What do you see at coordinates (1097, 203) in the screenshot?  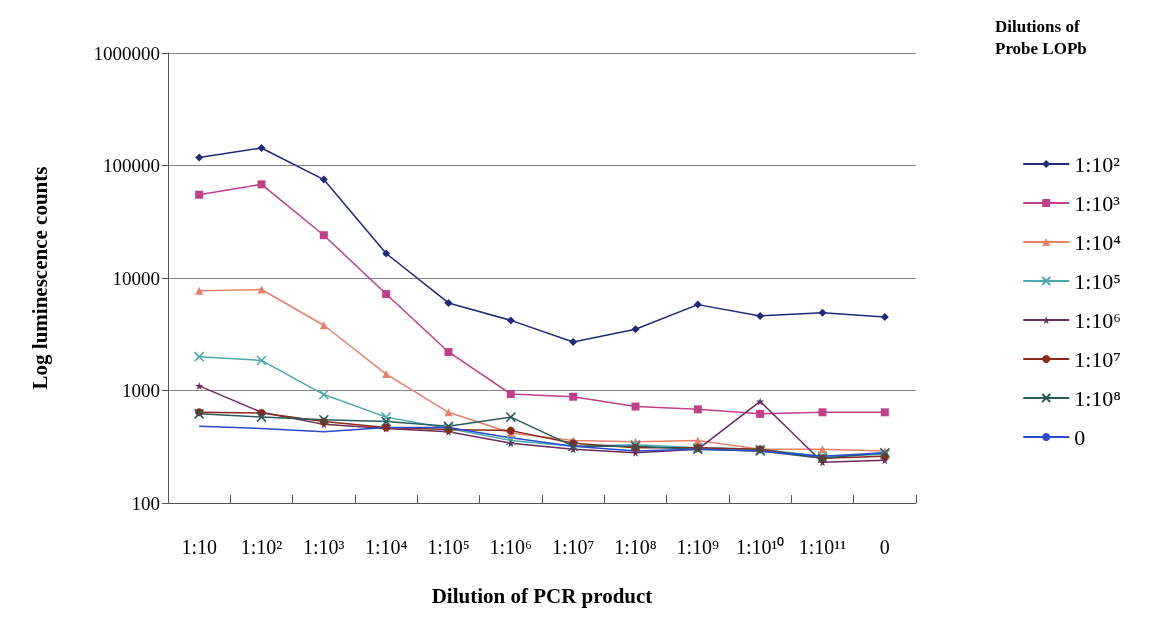 I see `legend-label: 1:10³` at bounding box center [1097, 203].